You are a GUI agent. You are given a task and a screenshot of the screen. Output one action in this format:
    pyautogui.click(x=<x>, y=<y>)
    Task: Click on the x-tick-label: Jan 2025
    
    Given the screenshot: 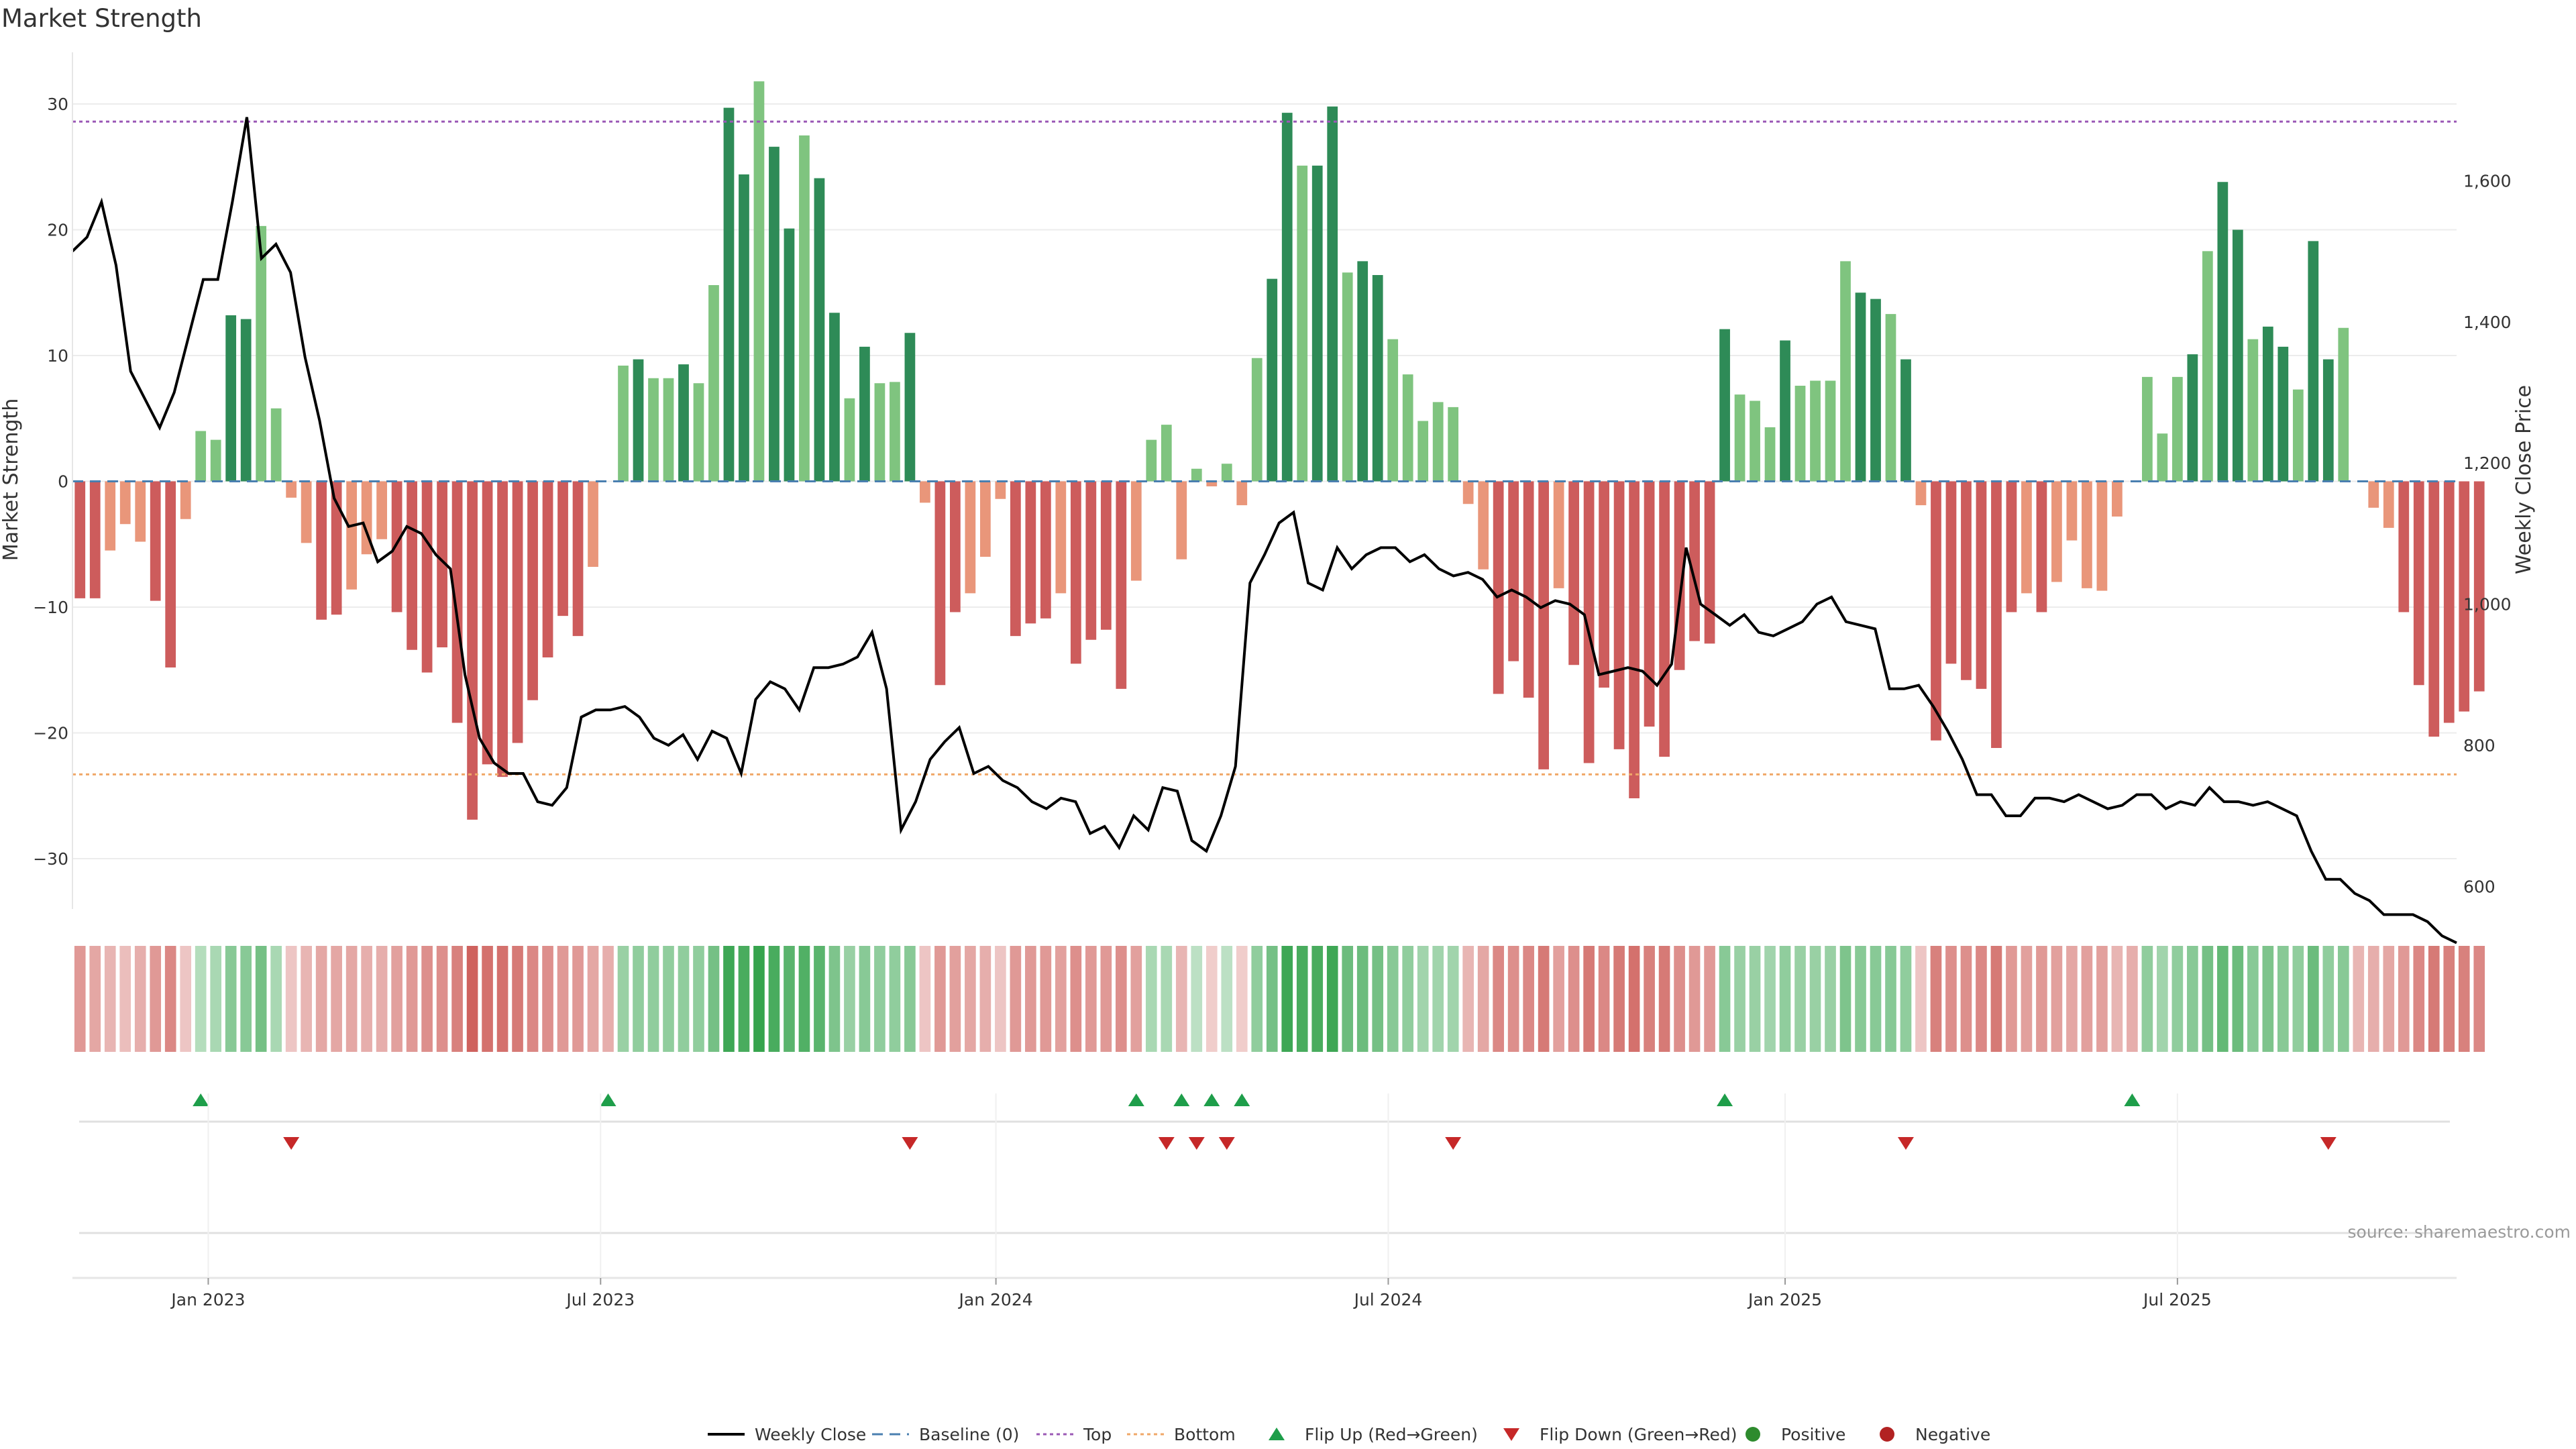 What is the action you would take?
    pyautogui.click(x=1784, y=1299)
    